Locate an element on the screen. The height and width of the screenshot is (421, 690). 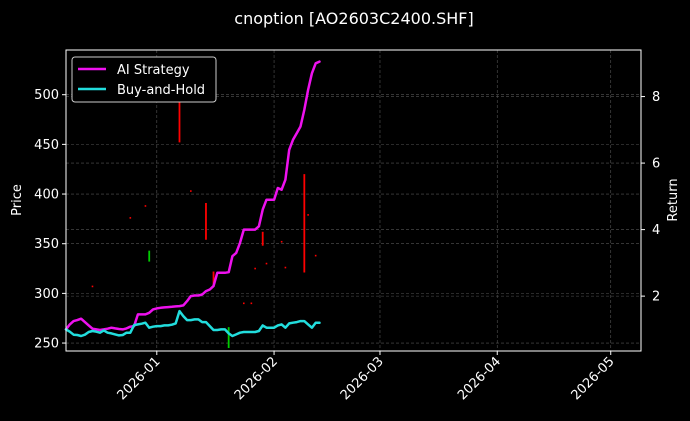
legend-label-ai-strategy: AI Strategy is located at coordinates (153, 70).